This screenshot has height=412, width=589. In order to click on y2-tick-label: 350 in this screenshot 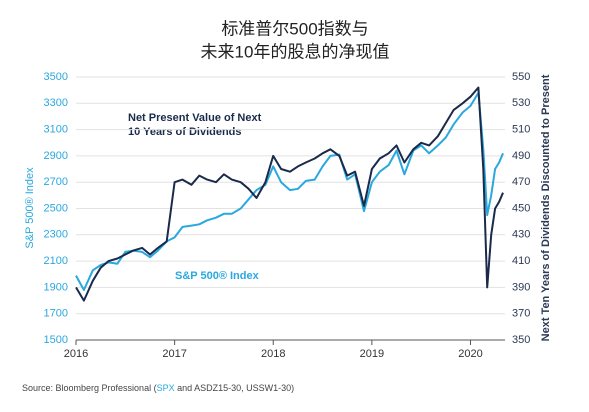, I will do `click(521, 340)`.